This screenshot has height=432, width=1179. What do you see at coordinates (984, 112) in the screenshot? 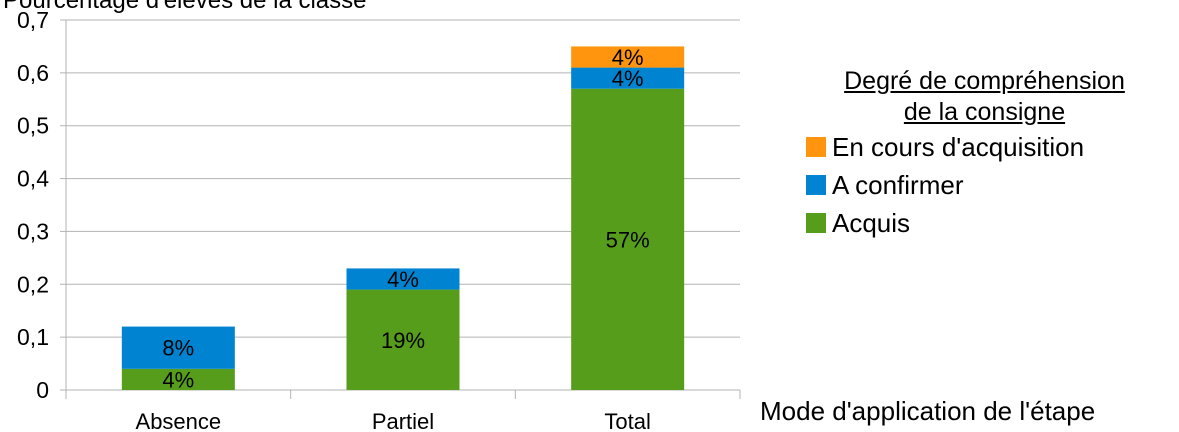
I see `legend-title-line-2: de la consigne` at bounding box center [984, 112].